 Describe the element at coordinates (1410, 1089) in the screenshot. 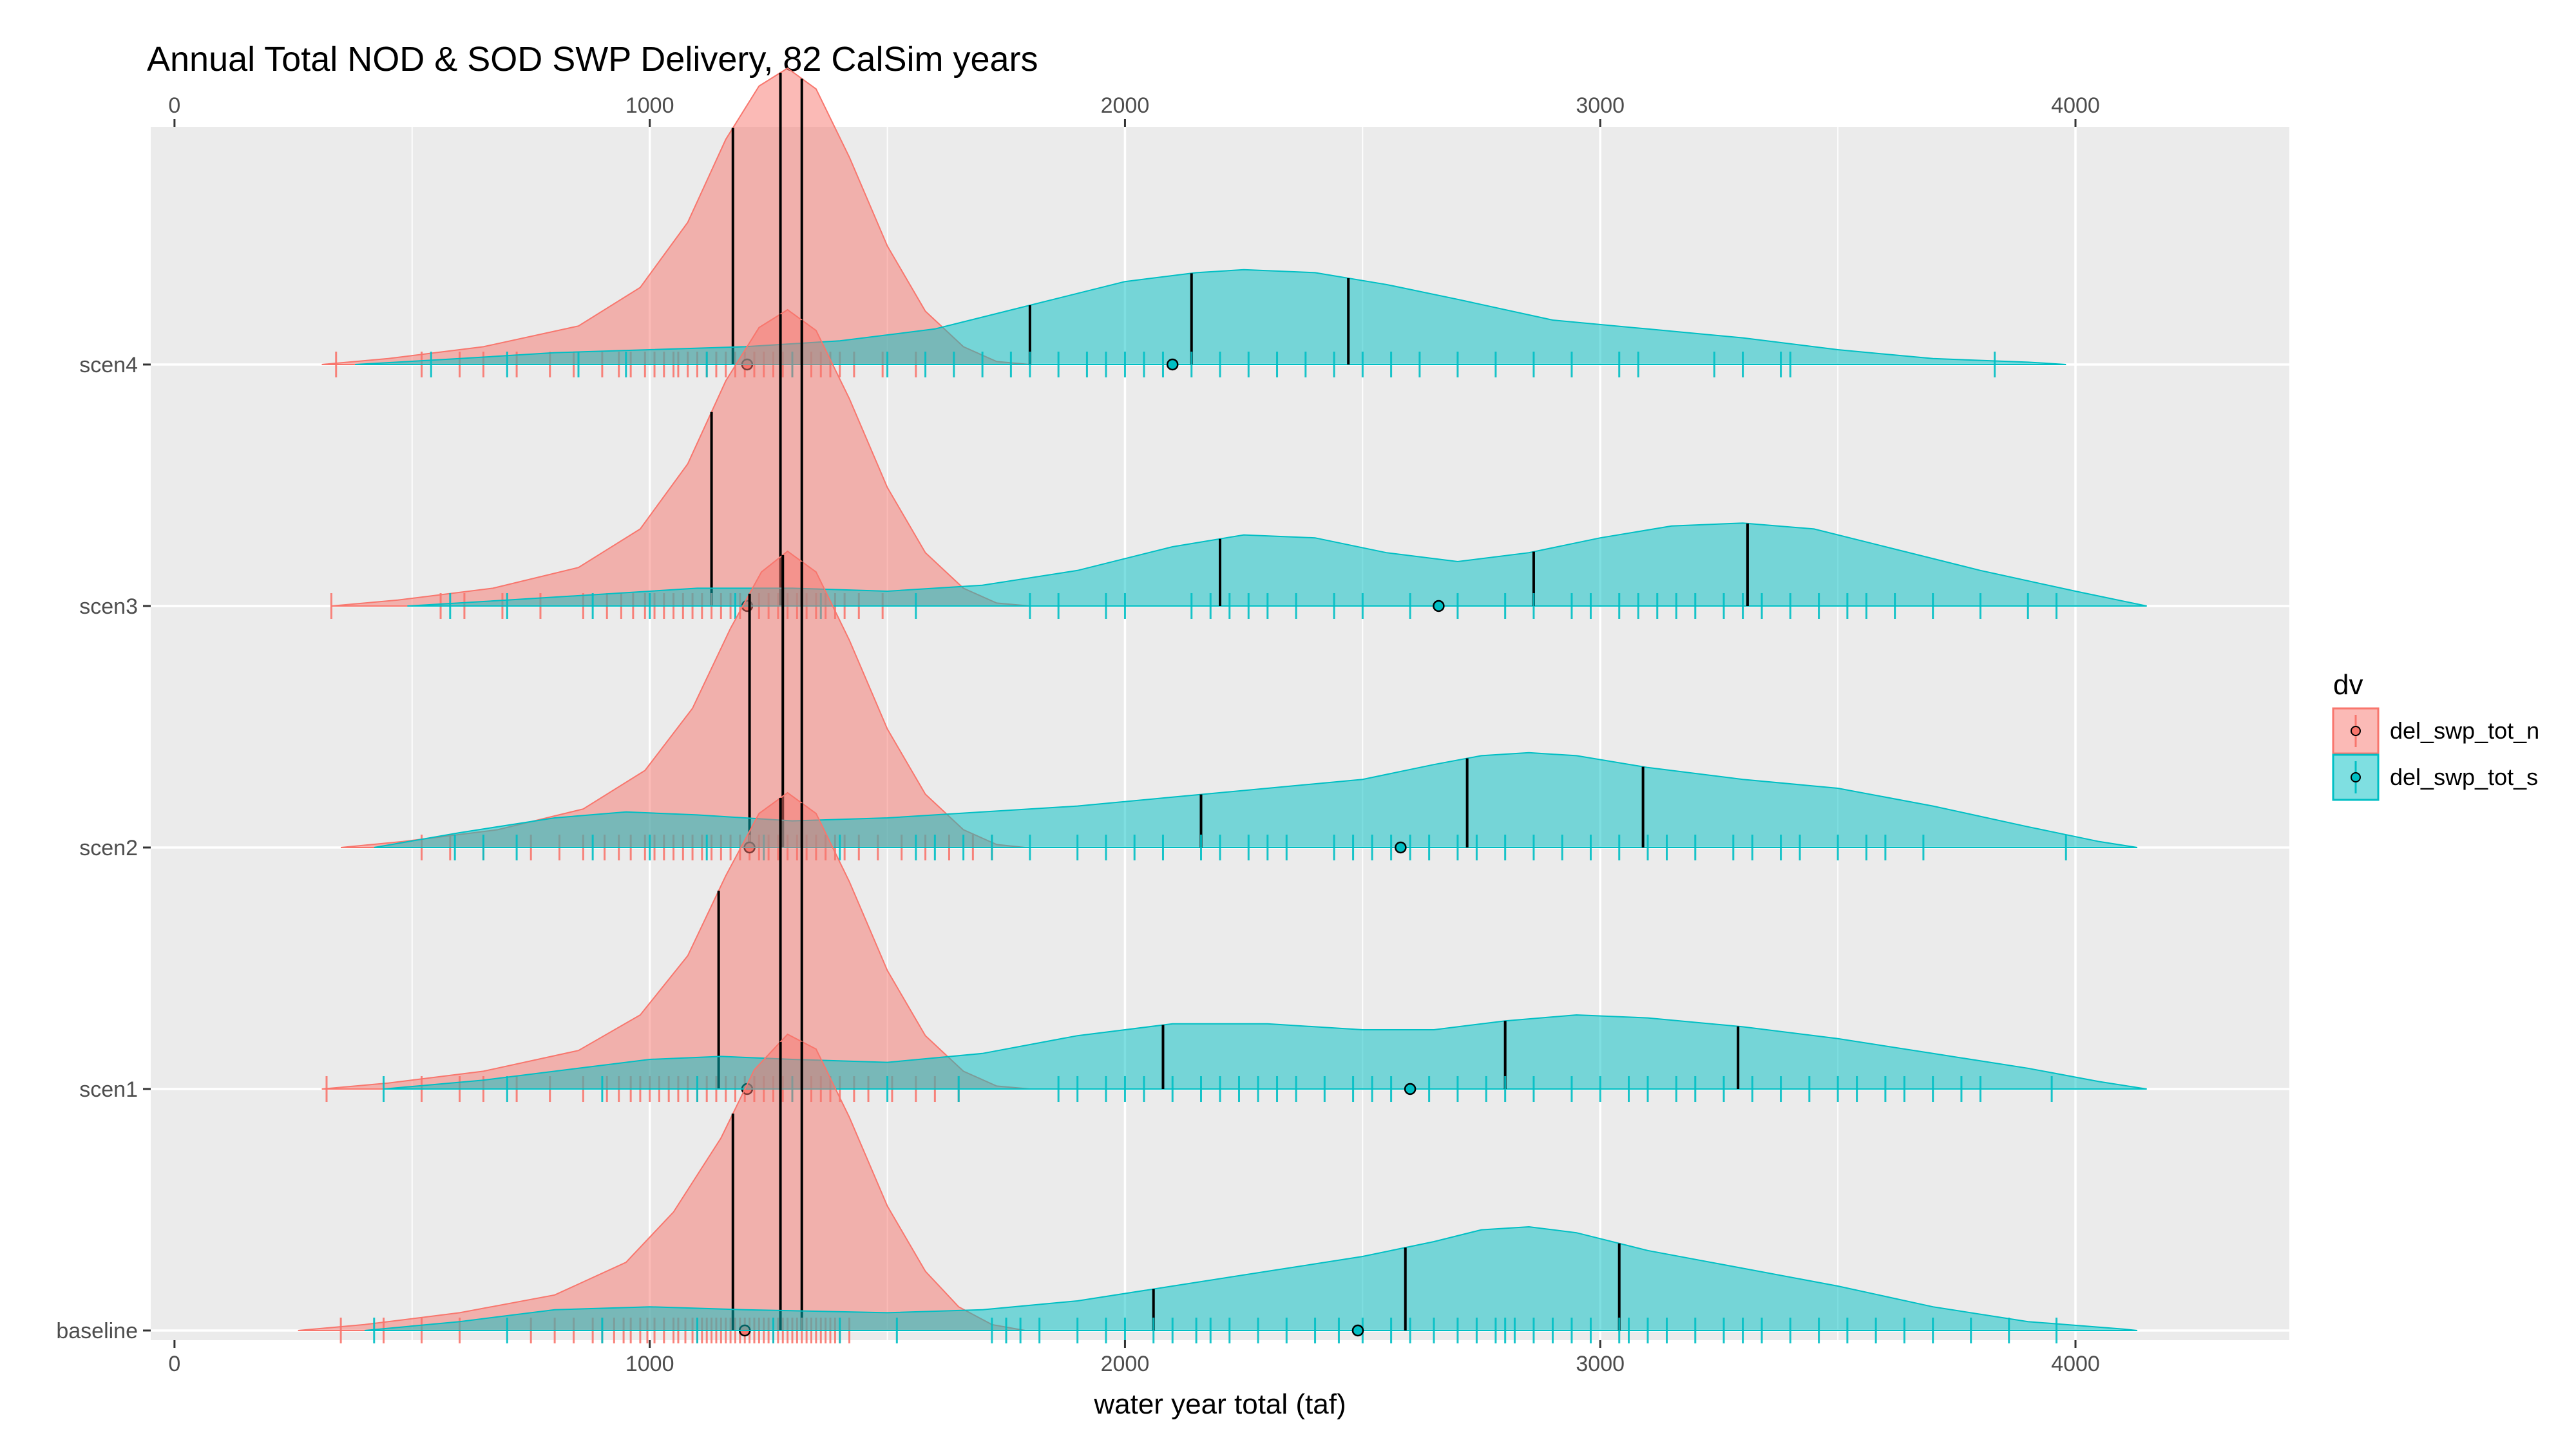

I see `mean-point-del-swp-tot-s-scen1` at that location.